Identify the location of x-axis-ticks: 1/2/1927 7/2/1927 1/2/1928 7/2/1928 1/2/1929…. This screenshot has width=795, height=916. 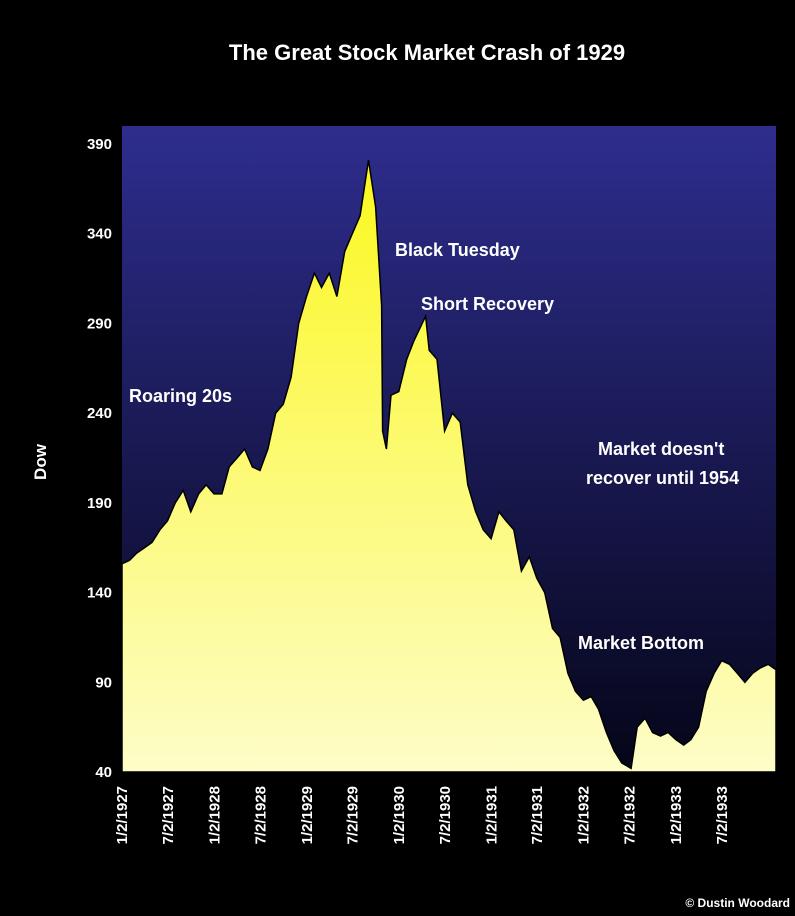
(422, 815).